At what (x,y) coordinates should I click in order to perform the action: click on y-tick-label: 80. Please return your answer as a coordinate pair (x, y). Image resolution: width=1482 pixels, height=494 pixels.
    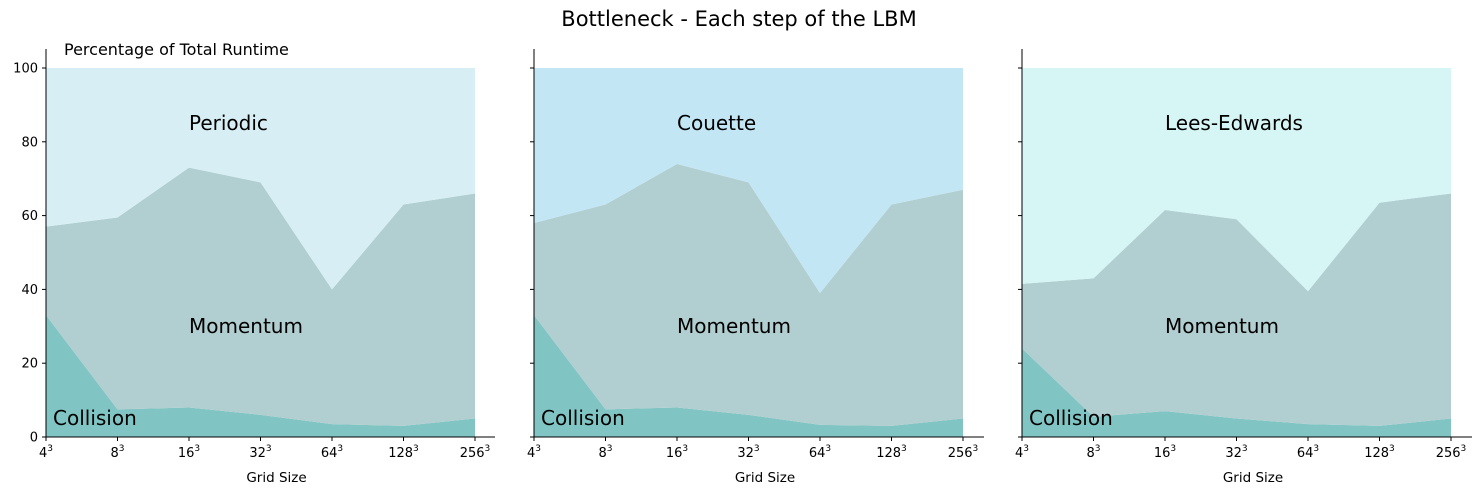
    Looking at the image, I should click on (29, 142).